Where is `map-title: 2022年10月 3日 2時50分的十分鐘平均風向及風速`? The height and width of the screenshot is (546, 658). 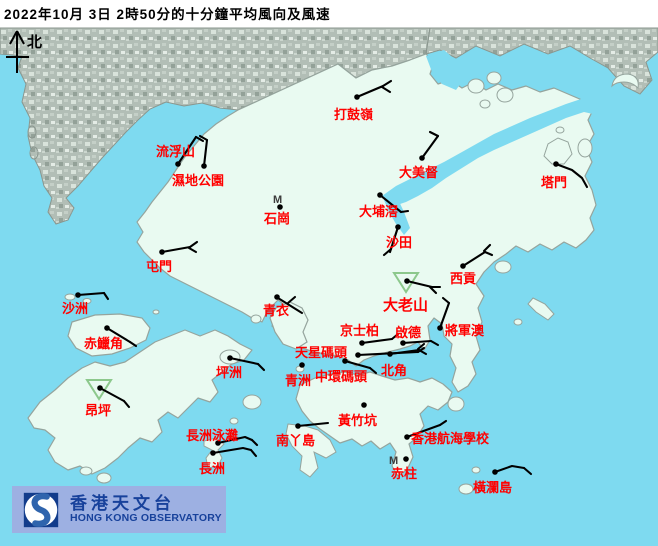 map-title: 2022年10月 3日 2時50分的十分鐘平均風向及風速 is located at coordinates (167, 14).